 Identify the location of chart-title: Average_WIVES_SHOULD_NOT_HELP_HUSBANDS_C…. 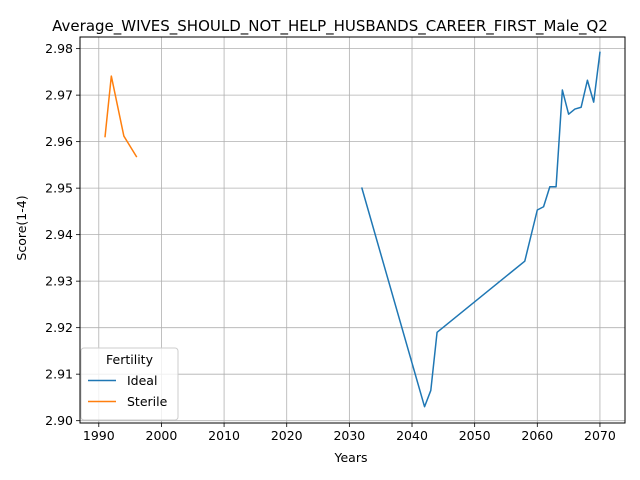
(330, 26).